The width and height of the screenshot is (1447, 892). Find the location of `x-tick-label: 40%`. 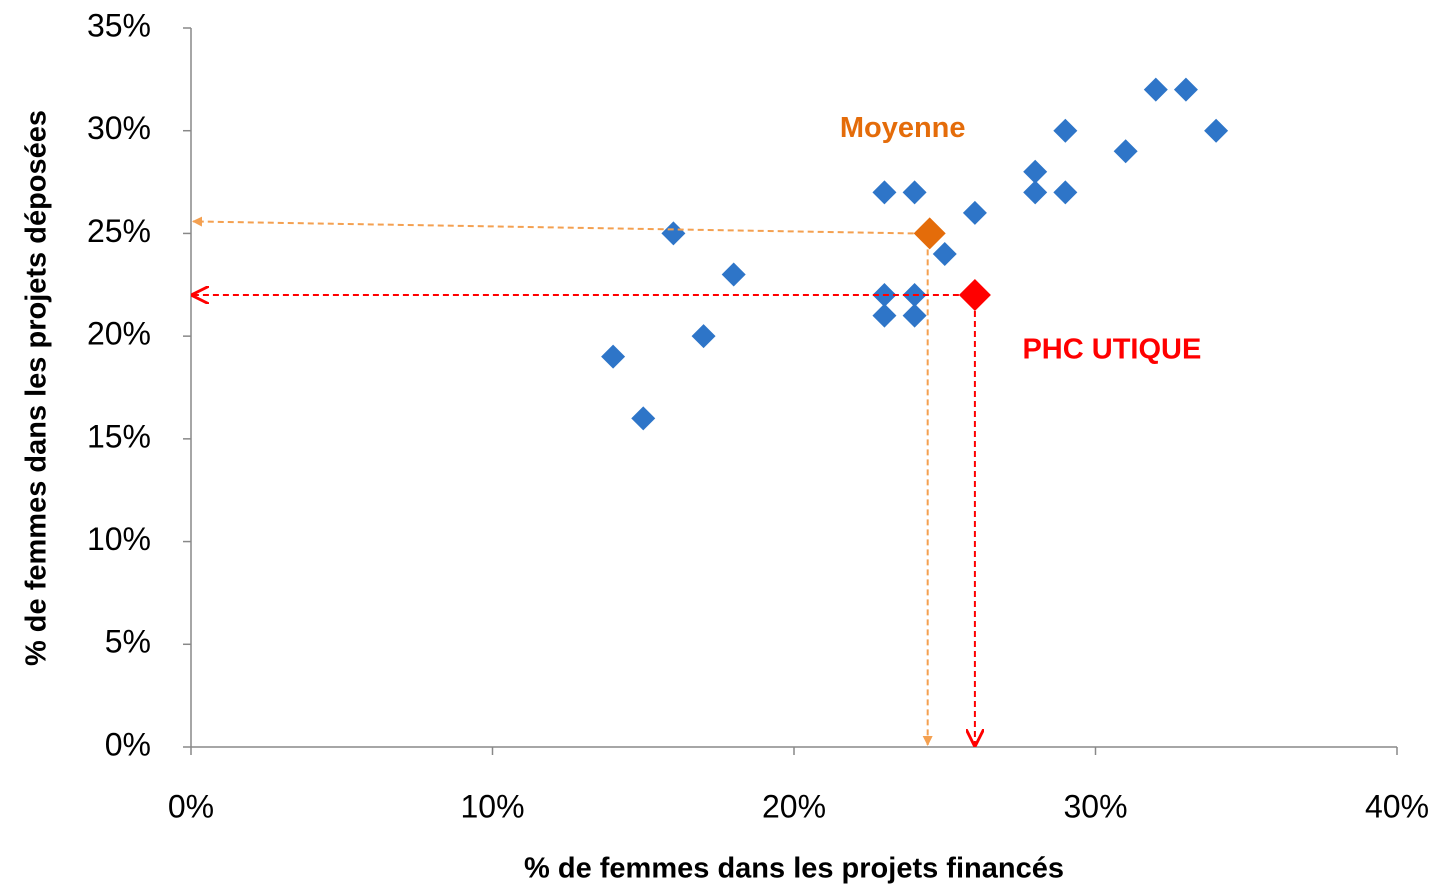

x-tick-label: 40% is located at coordinates (1397, 806).